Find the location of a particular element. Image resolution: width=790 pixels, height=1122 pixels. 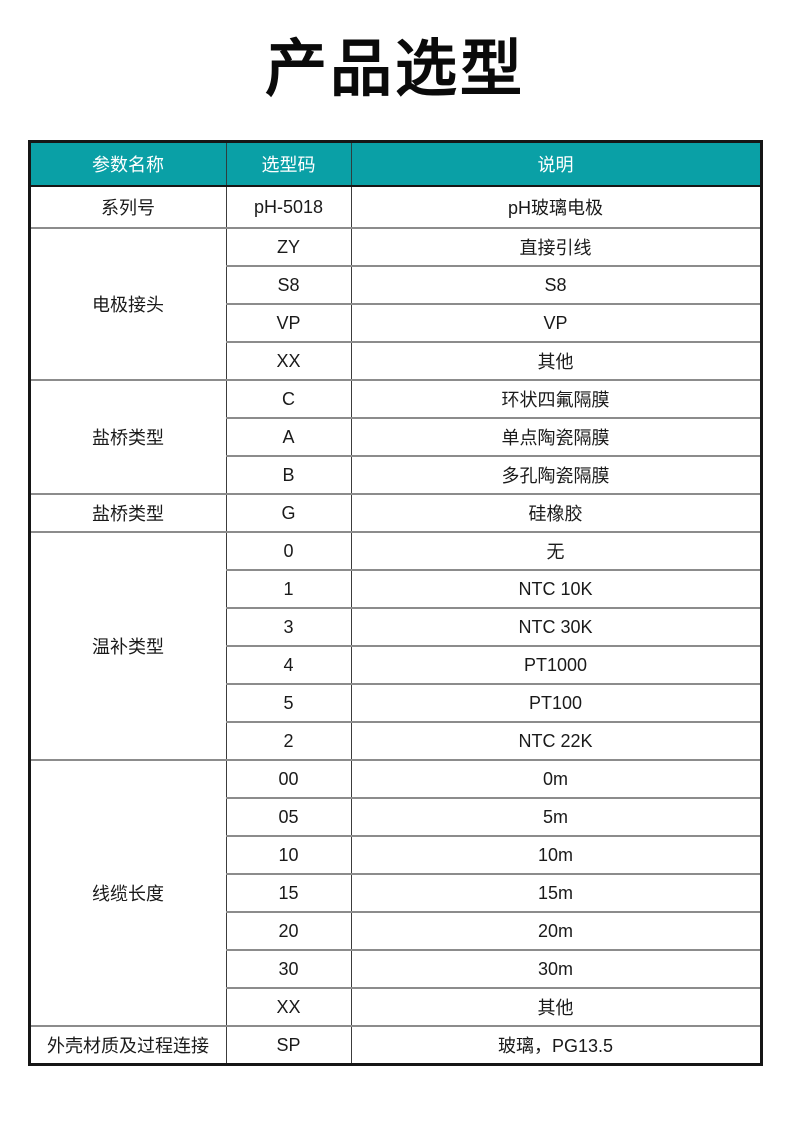

code-cell: 1 is located at coordinates (288, 589).